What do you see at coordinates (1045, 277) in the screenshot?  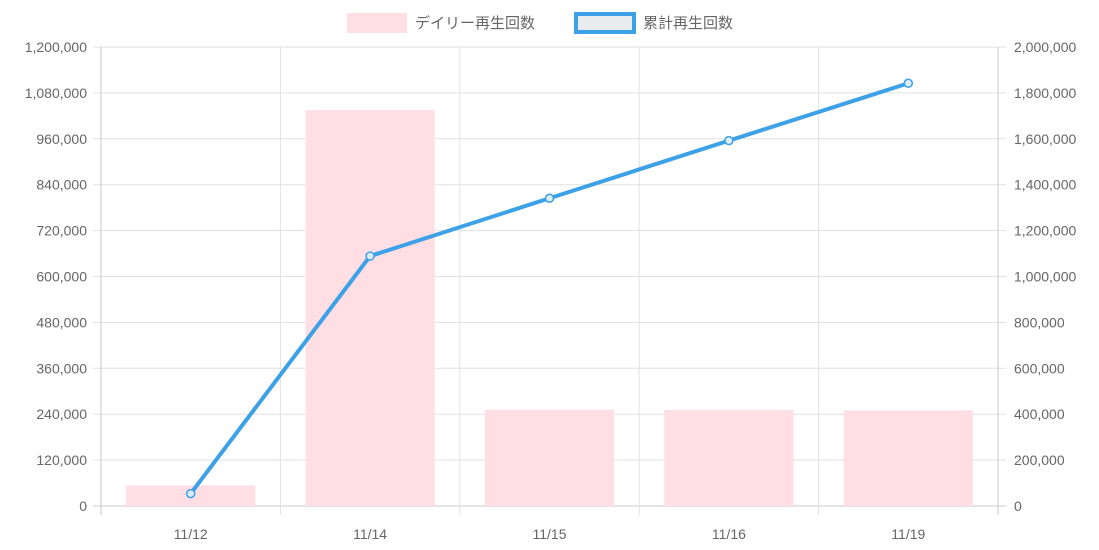 I see `y-right-tick-label: 1,000,000` at bounding box center [1045, 277].